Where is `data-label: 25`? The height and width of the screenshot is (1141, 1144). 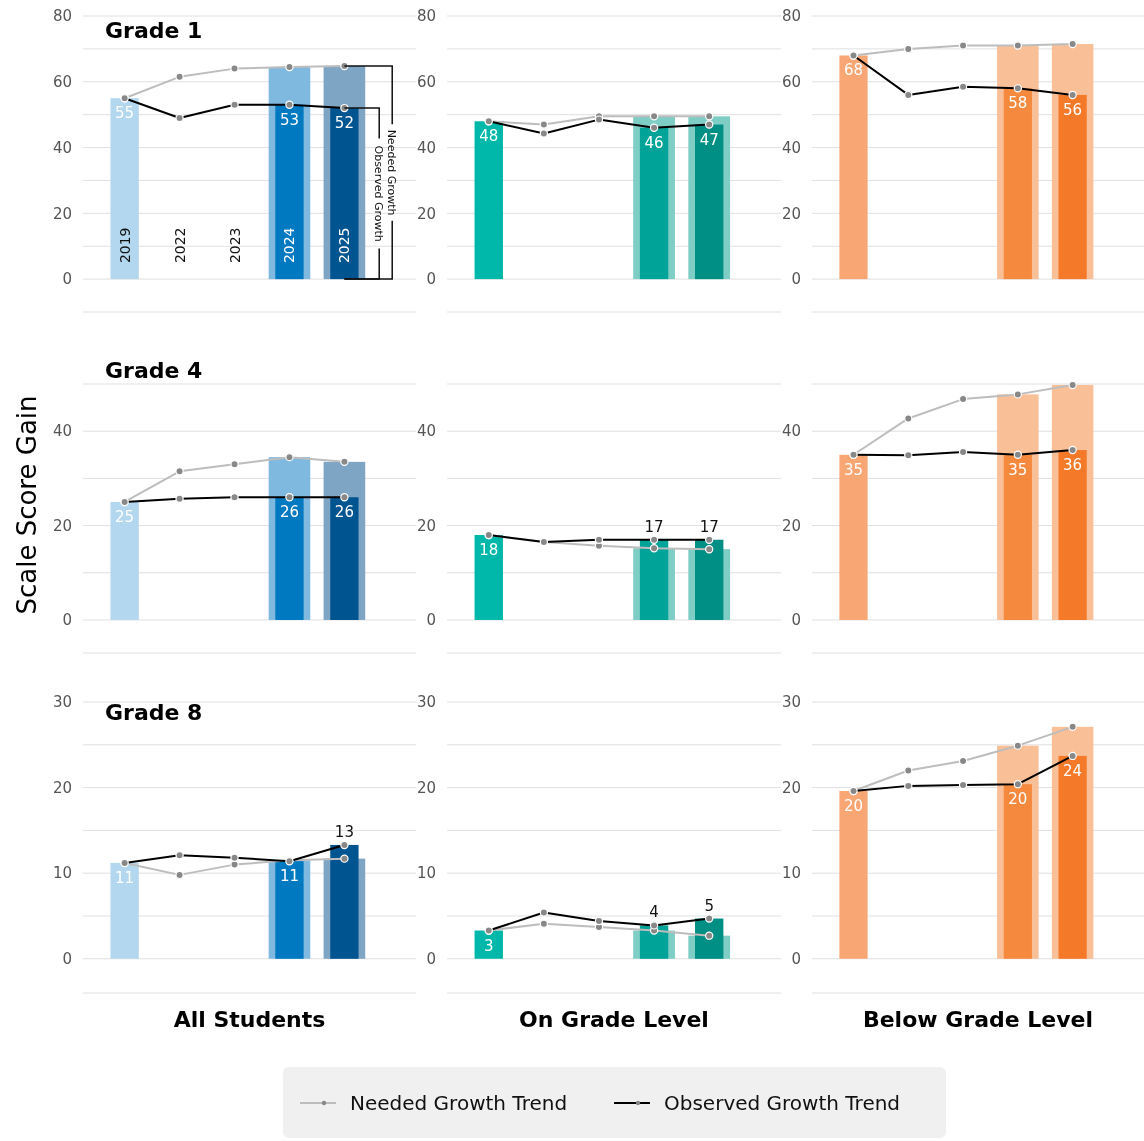 data-label: 25 is located at coordinates (125, 516).